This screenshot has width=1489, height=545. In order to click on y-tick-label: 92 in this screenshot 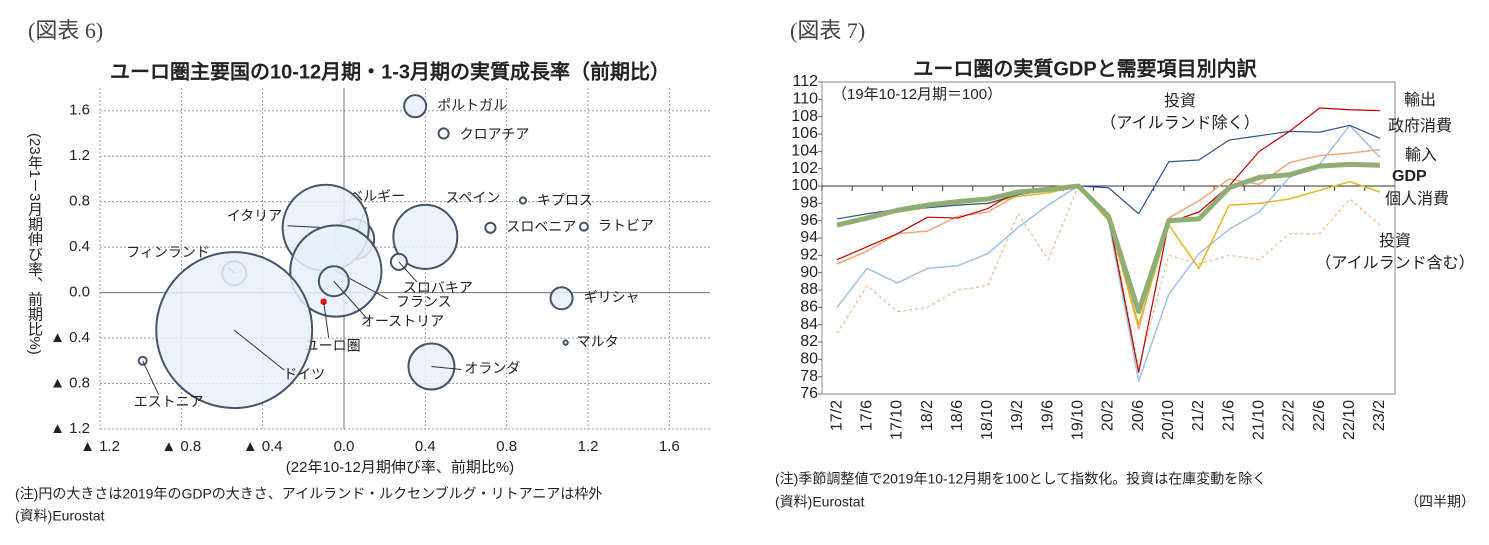, I will do `click(809, 255)`.